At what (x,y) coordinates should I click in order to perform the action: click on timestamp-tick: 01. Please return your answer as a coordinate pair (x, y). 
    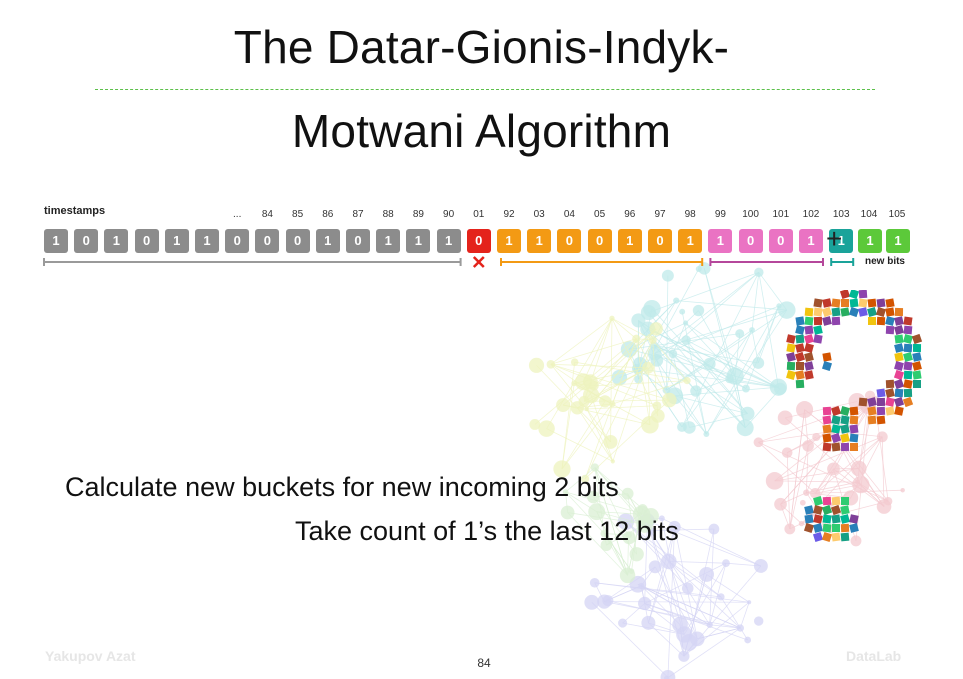
    Looking at the image, I should click on (479, 214).